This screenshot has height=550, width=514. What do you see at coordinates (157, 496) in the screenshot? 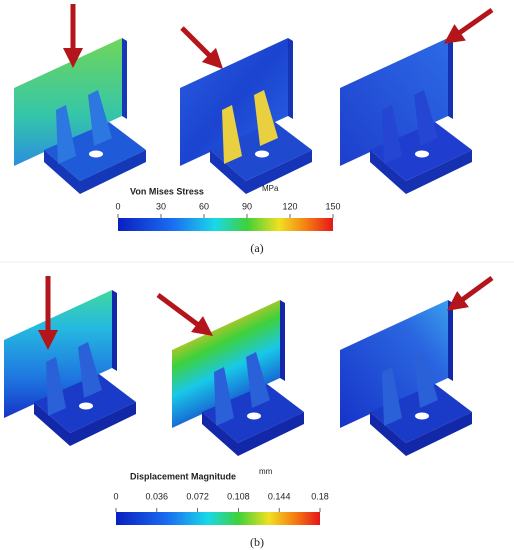
I see `colorbar-tick-label: 0.036` at bounding box center [157, 496].